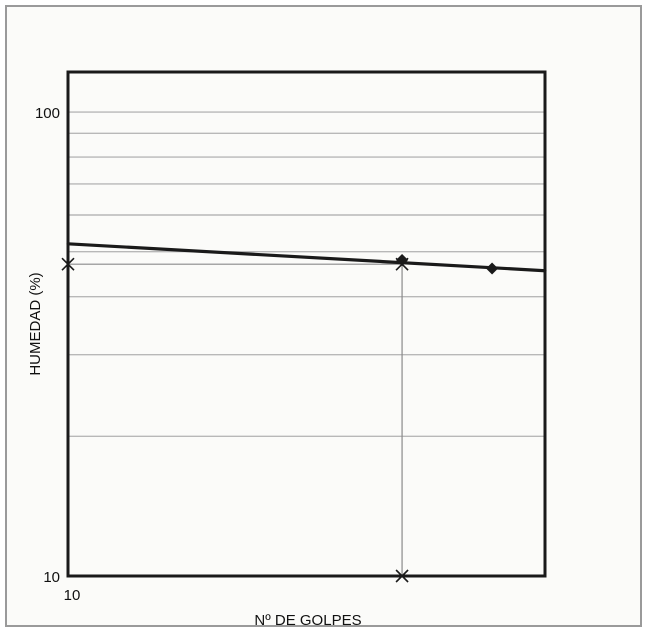  What do you see at coordinates (57, 354) in the screenshot?
I see `tick-layer: 10 100 10` at bounding box center [57, 354].